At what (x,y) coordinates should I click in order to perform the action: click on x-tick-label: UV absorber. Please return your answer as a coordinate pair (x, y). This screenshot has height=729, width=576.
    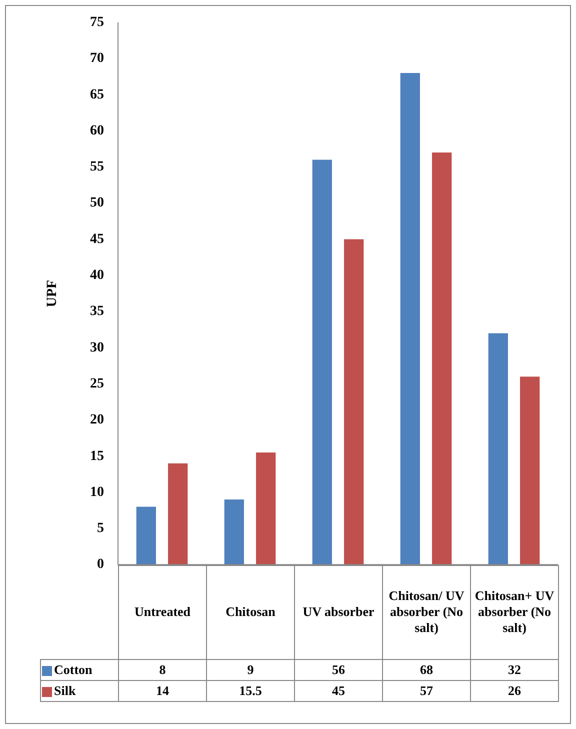
    Looking at the image, I should click on (338, 612).